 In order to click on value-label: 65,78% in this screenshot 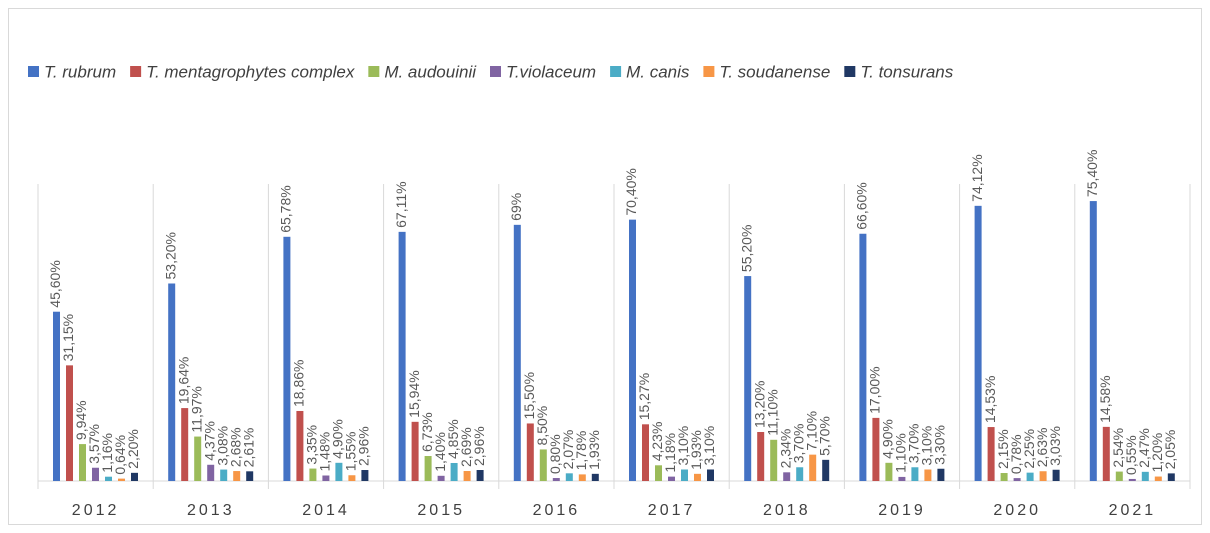, I will do `click(286, 208)`.